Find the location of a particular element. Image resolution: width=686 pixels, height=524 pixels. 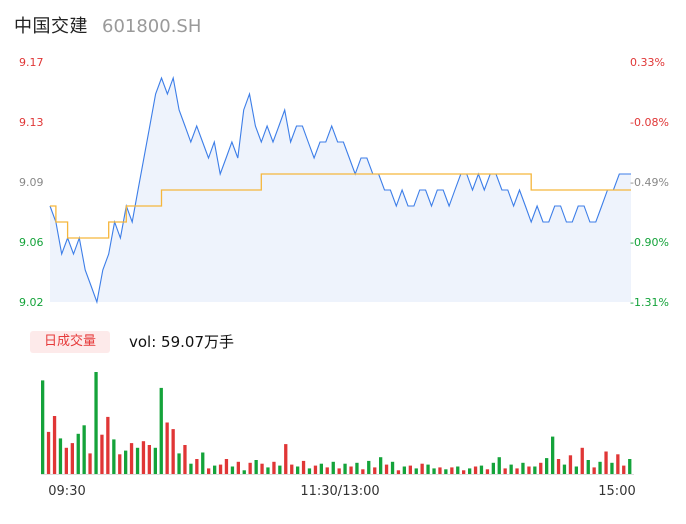

volume-badge: 日成交量 is located at coordinates (70, 342).